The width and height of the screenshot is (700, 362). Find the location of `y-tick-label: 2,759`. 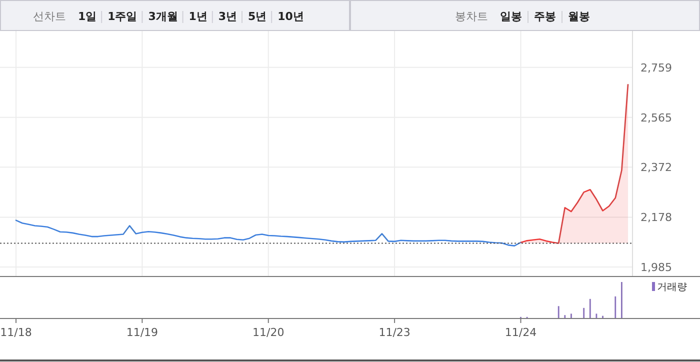

y-tick-label: 2,759 is located at coordinates (656, 67).